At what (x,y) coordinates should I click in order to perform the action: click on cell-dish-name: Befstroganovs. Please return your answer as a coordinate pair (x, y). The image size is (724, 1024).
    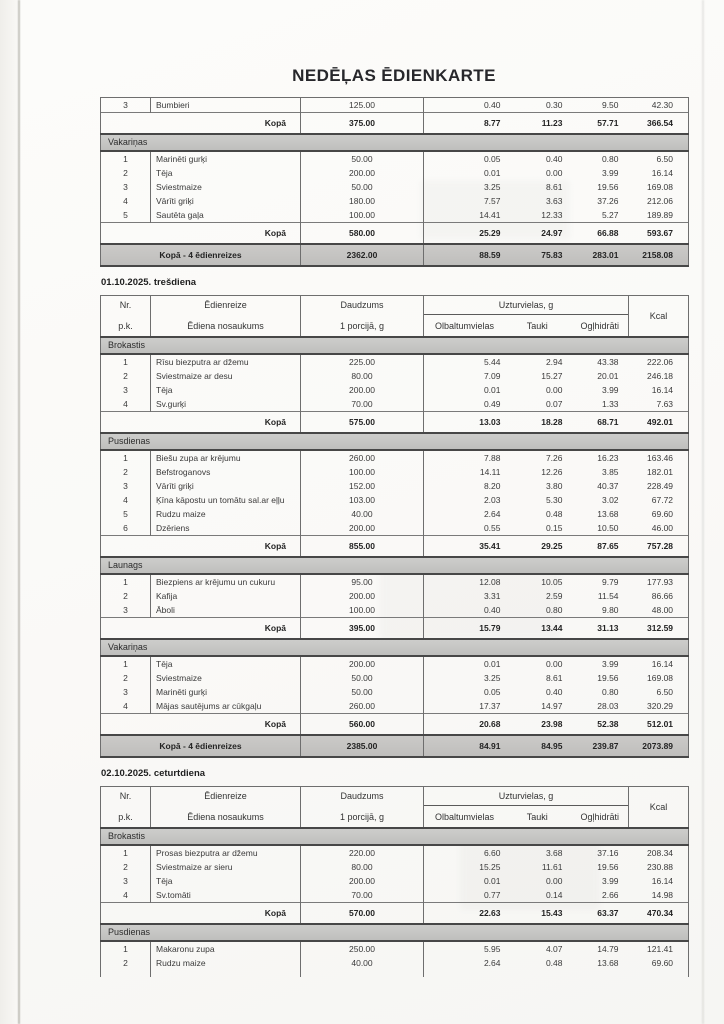
    Looking at the image, I should click on (225, 472).